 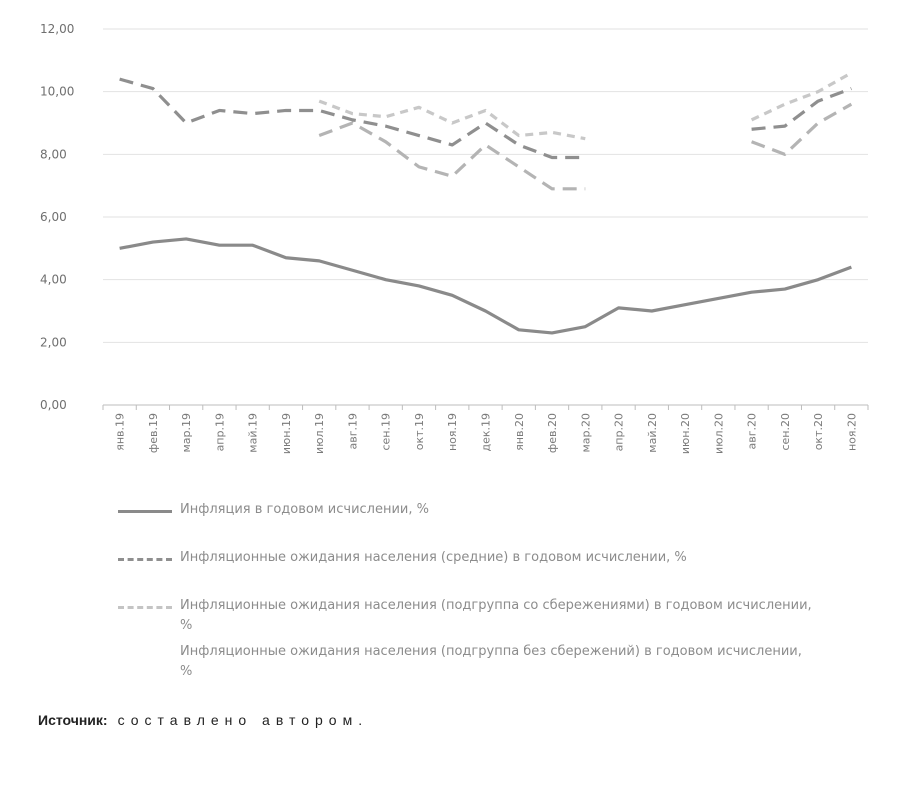 I want to click on x-tick-label: ноя.20, so click(x=851, y=432).